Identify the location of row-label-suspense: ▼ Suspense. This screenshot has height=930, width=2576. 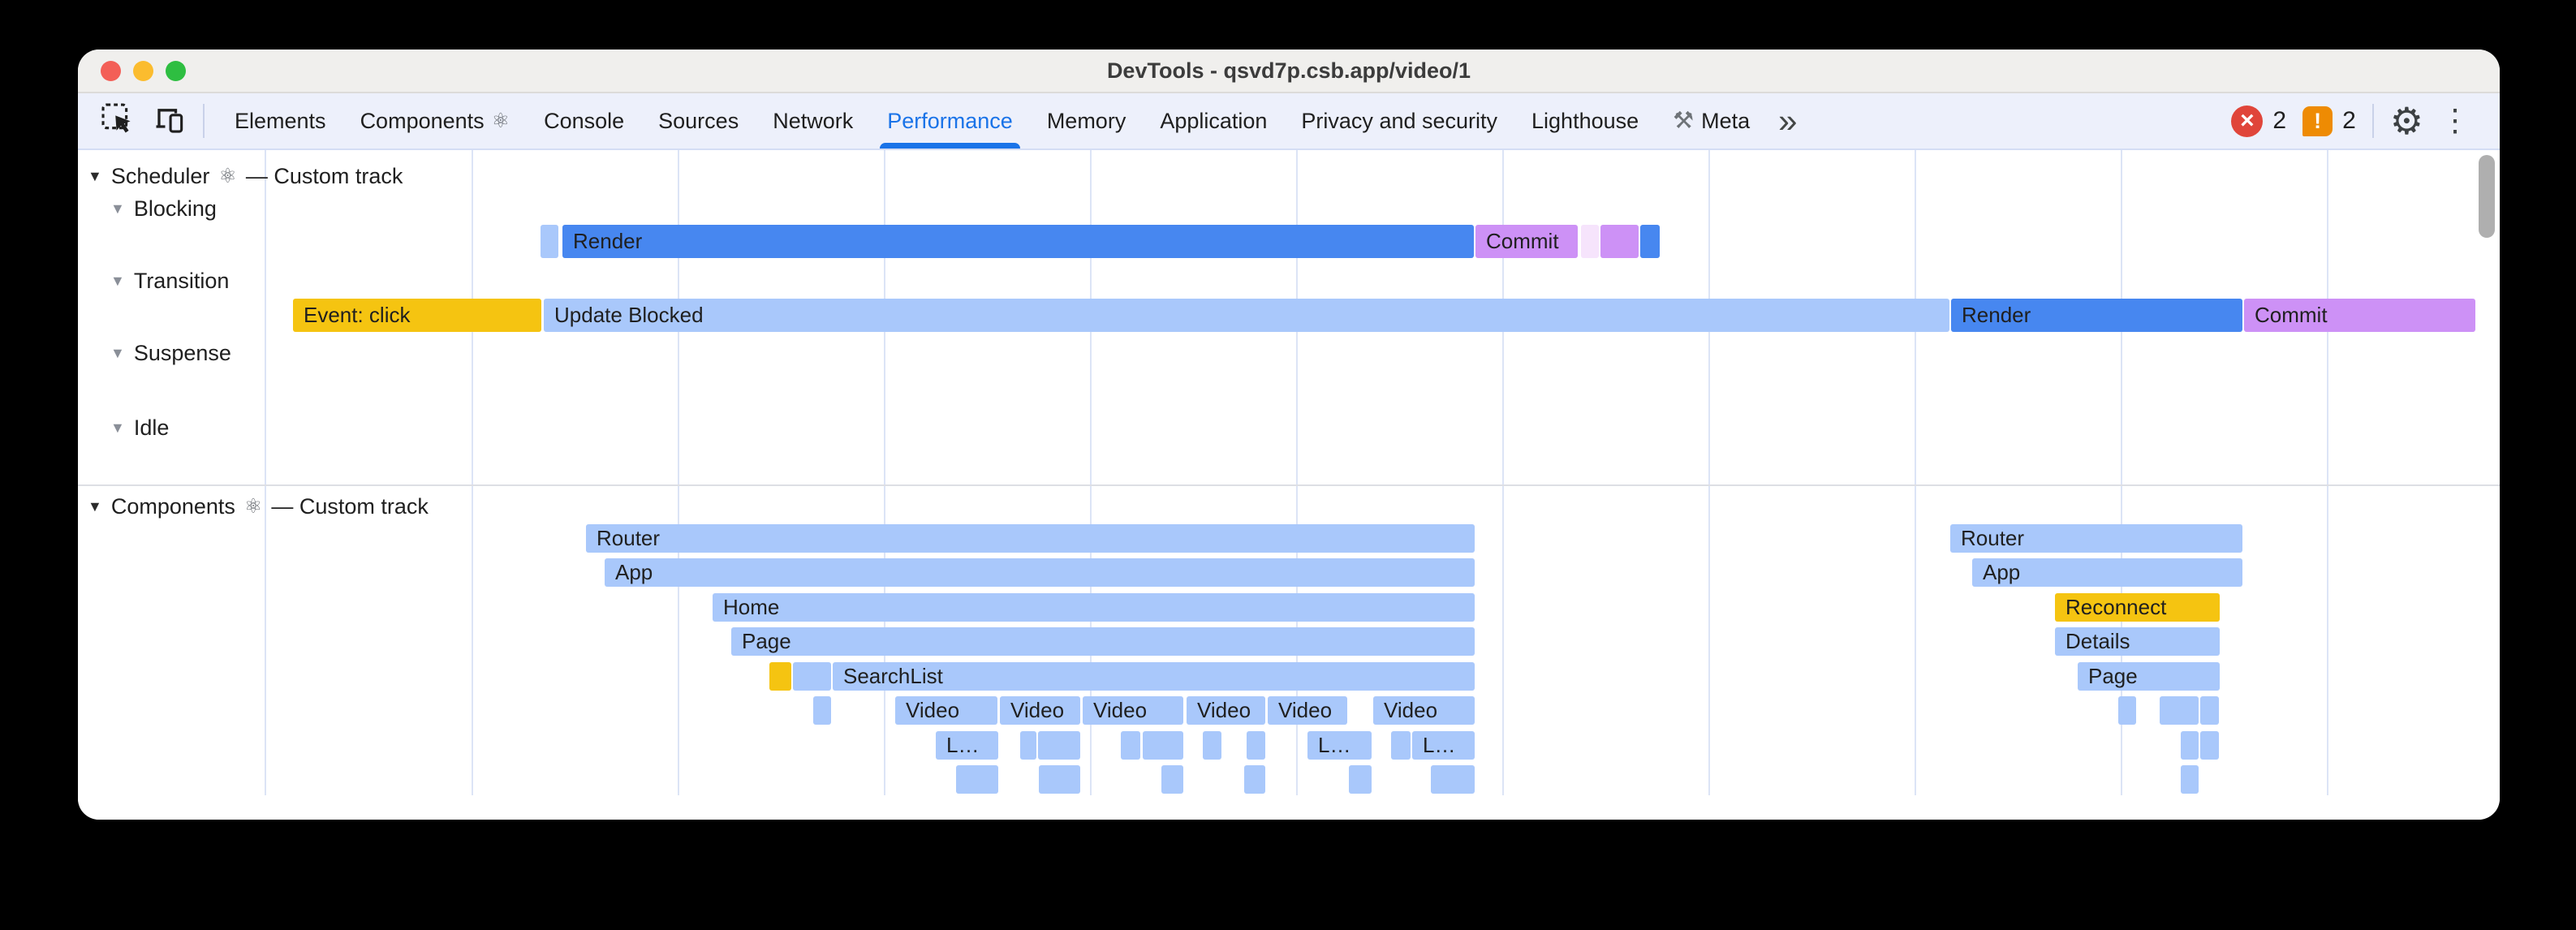
(171, 353).